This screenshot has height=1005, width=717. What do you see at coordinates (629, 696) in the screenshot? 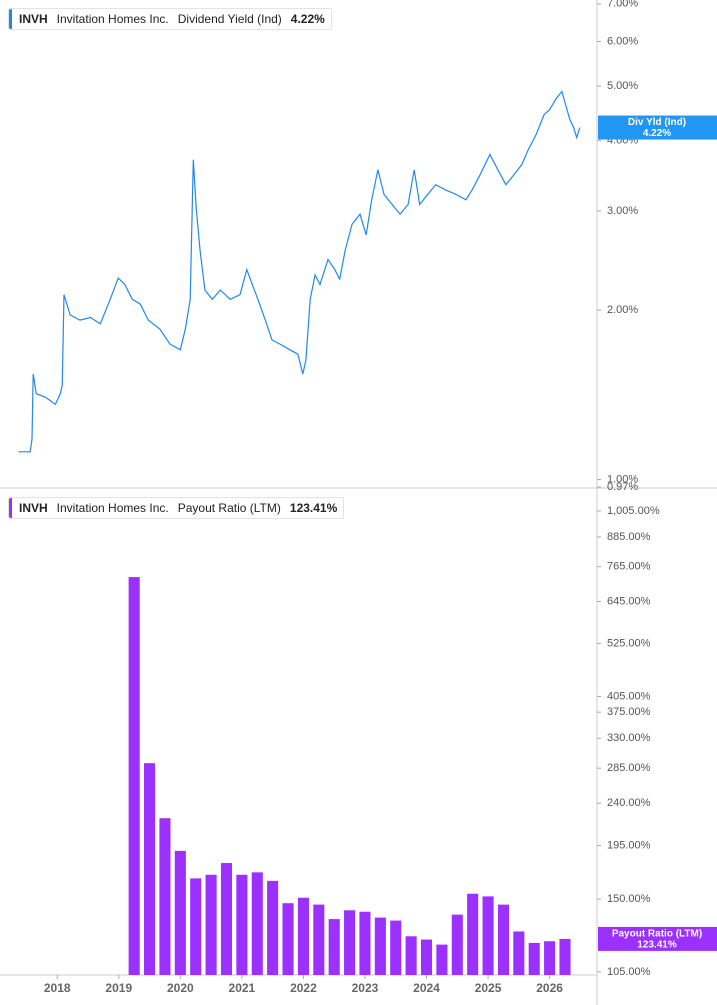
I see `y-tick-label: 405.00%` at bounding box center [629, 696].